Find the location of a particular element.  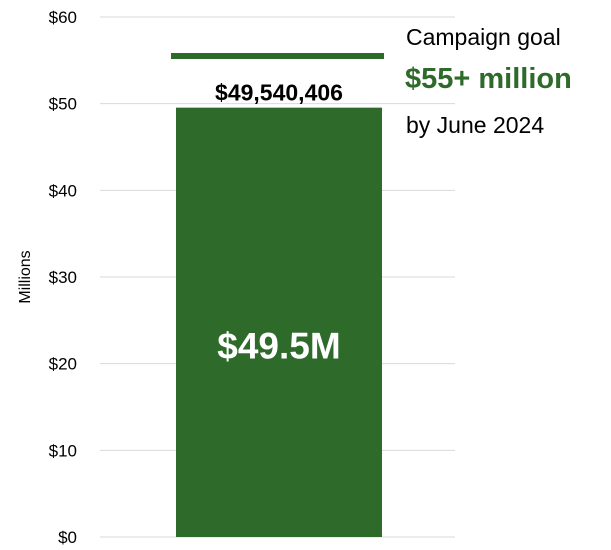

y-tick-label: $10 is located at coordinates (63, 450).